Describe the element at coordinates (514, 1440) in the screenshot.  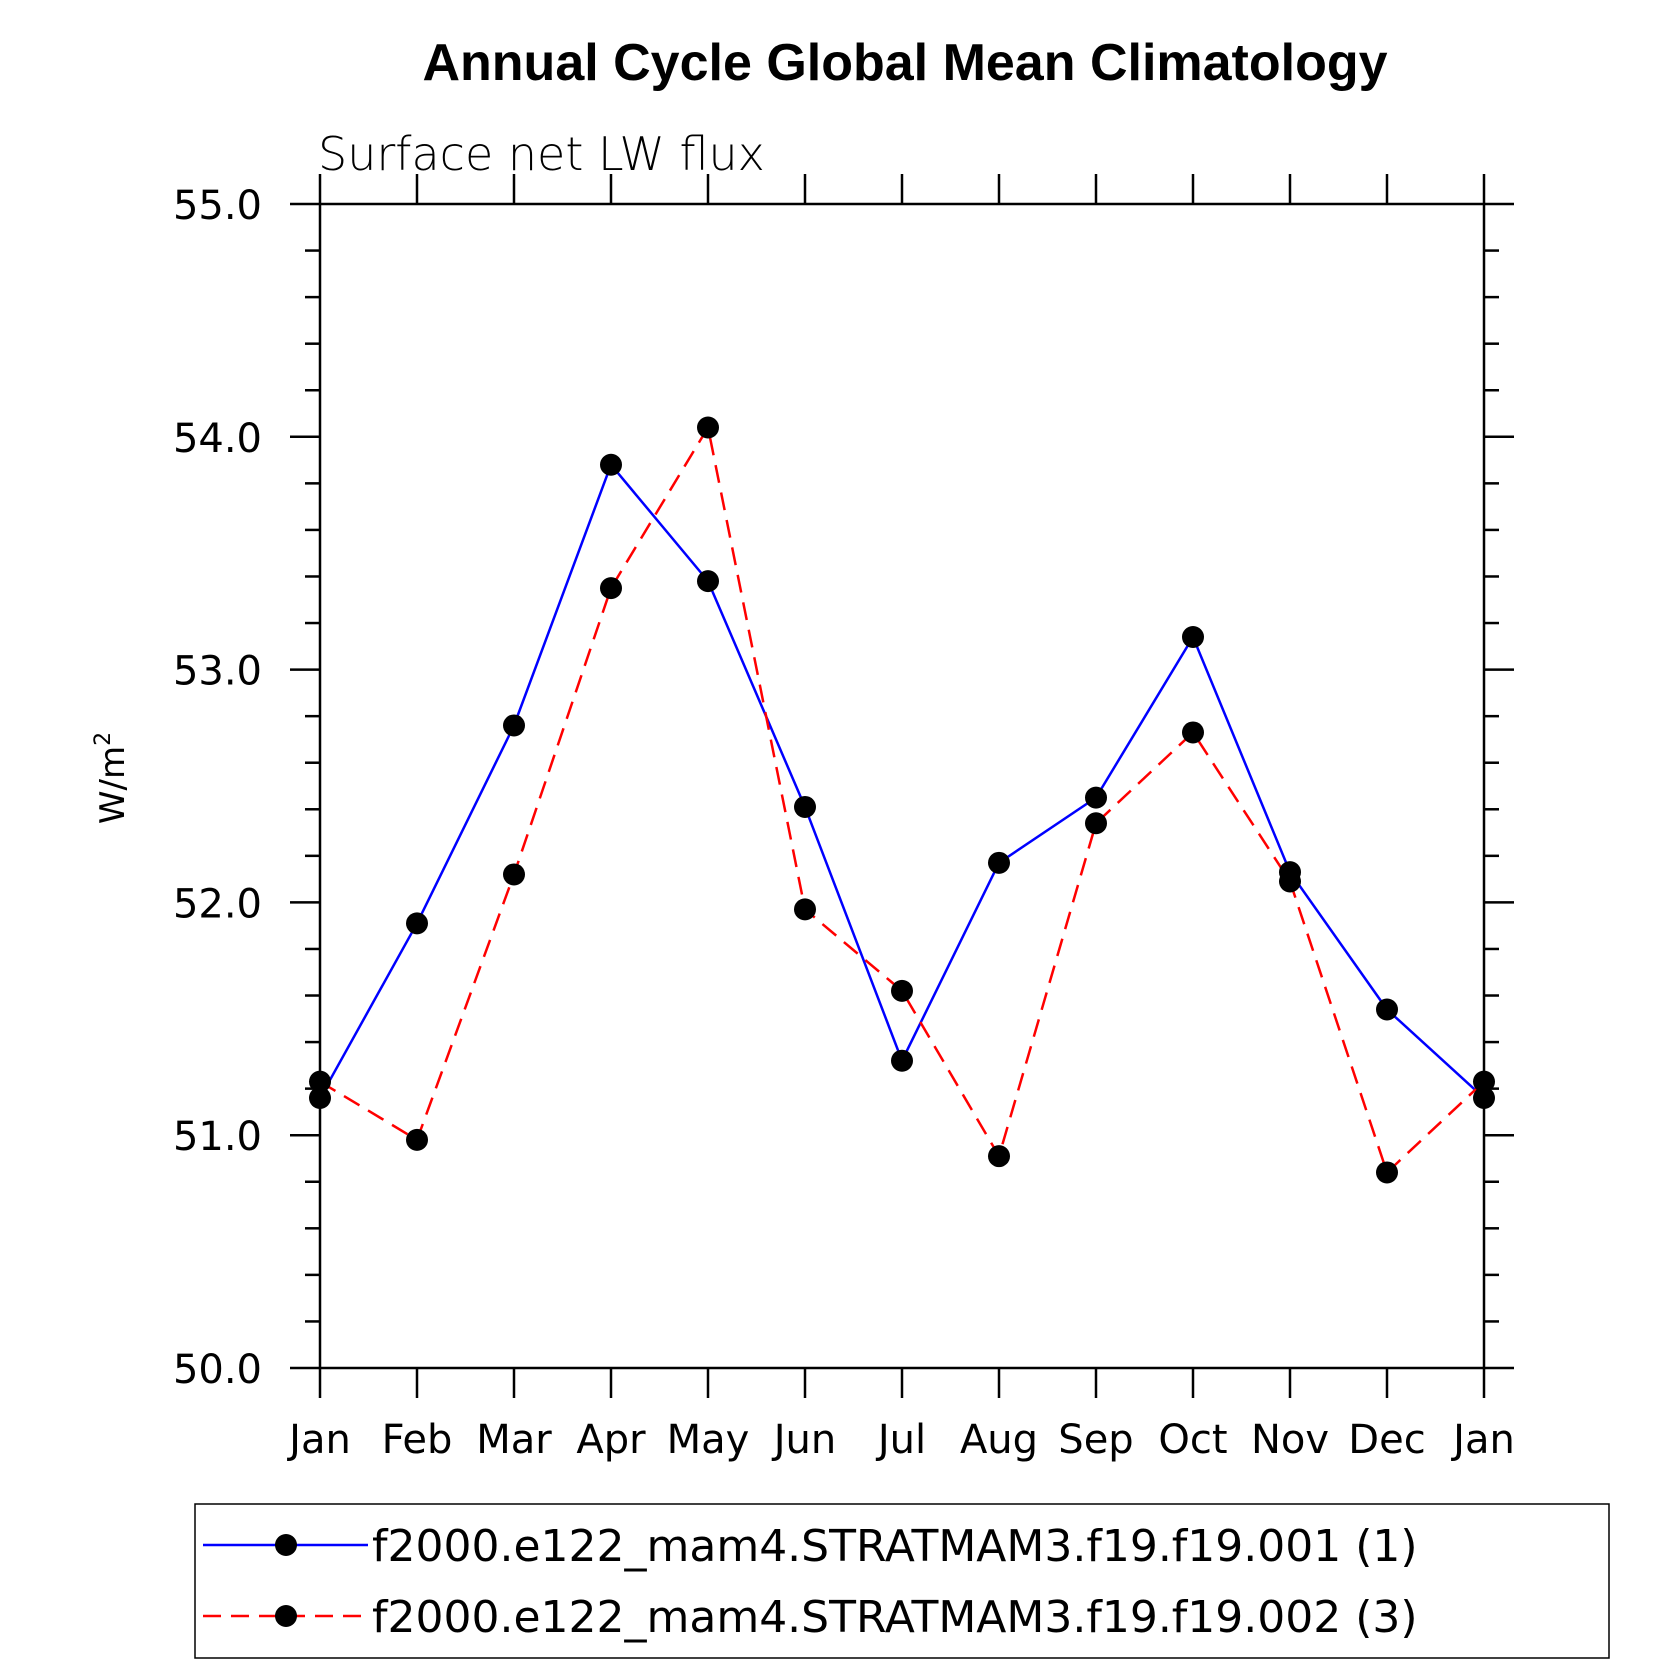
I see `x-tick-label: Mar` at that location.